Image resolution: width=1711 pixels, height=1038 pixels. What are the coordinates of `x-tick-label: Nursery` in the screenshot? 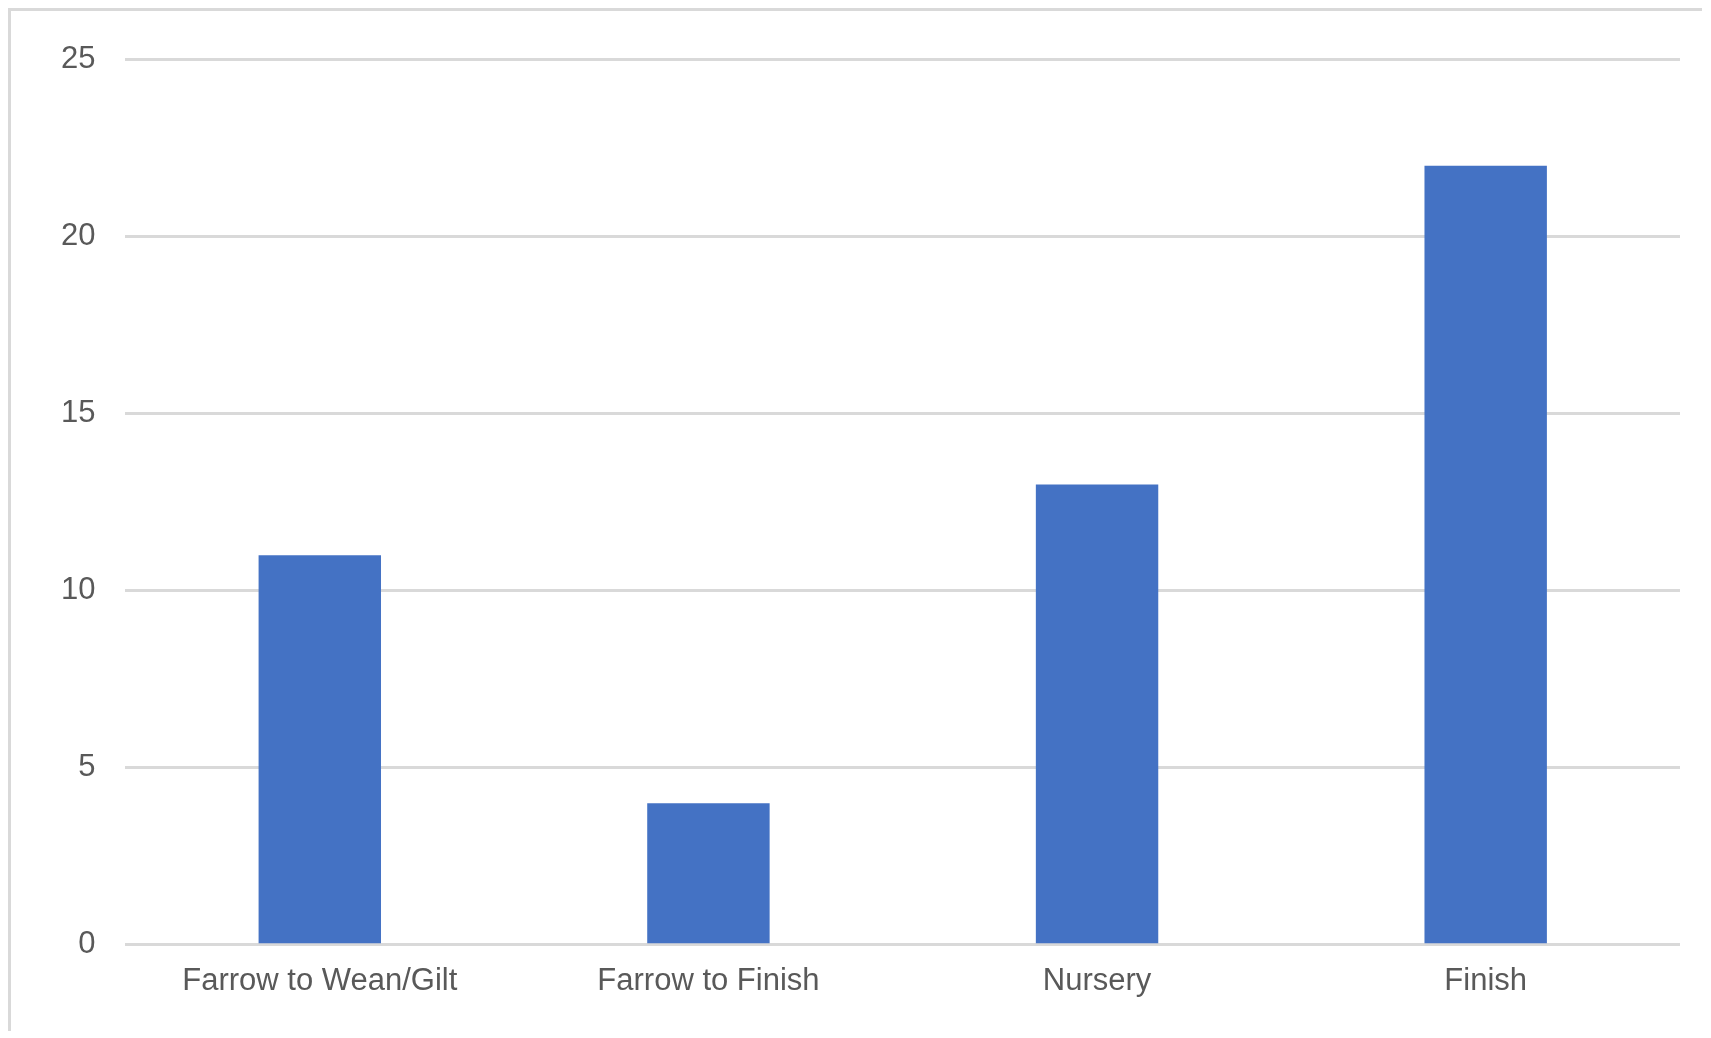 It's located at (1097, 979).